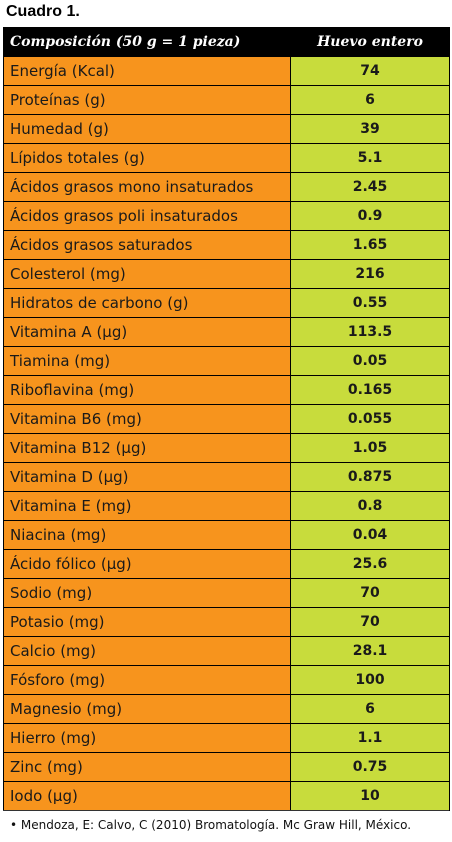 The width and height of the screenshot is (452, 842). What do you see at coordinates (370, 71) in the screenshot?
I see `nutrient-value: 74` at bounding box center [370, 71].